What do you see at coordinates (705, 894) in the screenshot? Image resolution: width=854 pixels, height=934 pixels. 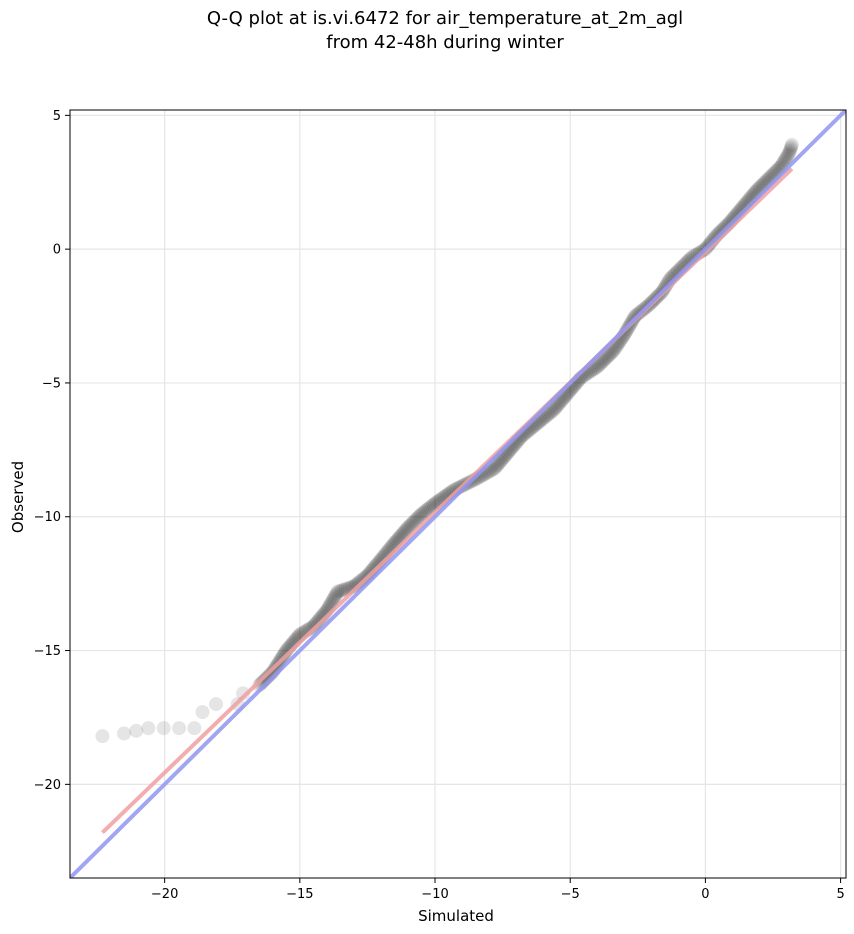 I see `x-tick-label: 0` at bounding box center [705, 894].